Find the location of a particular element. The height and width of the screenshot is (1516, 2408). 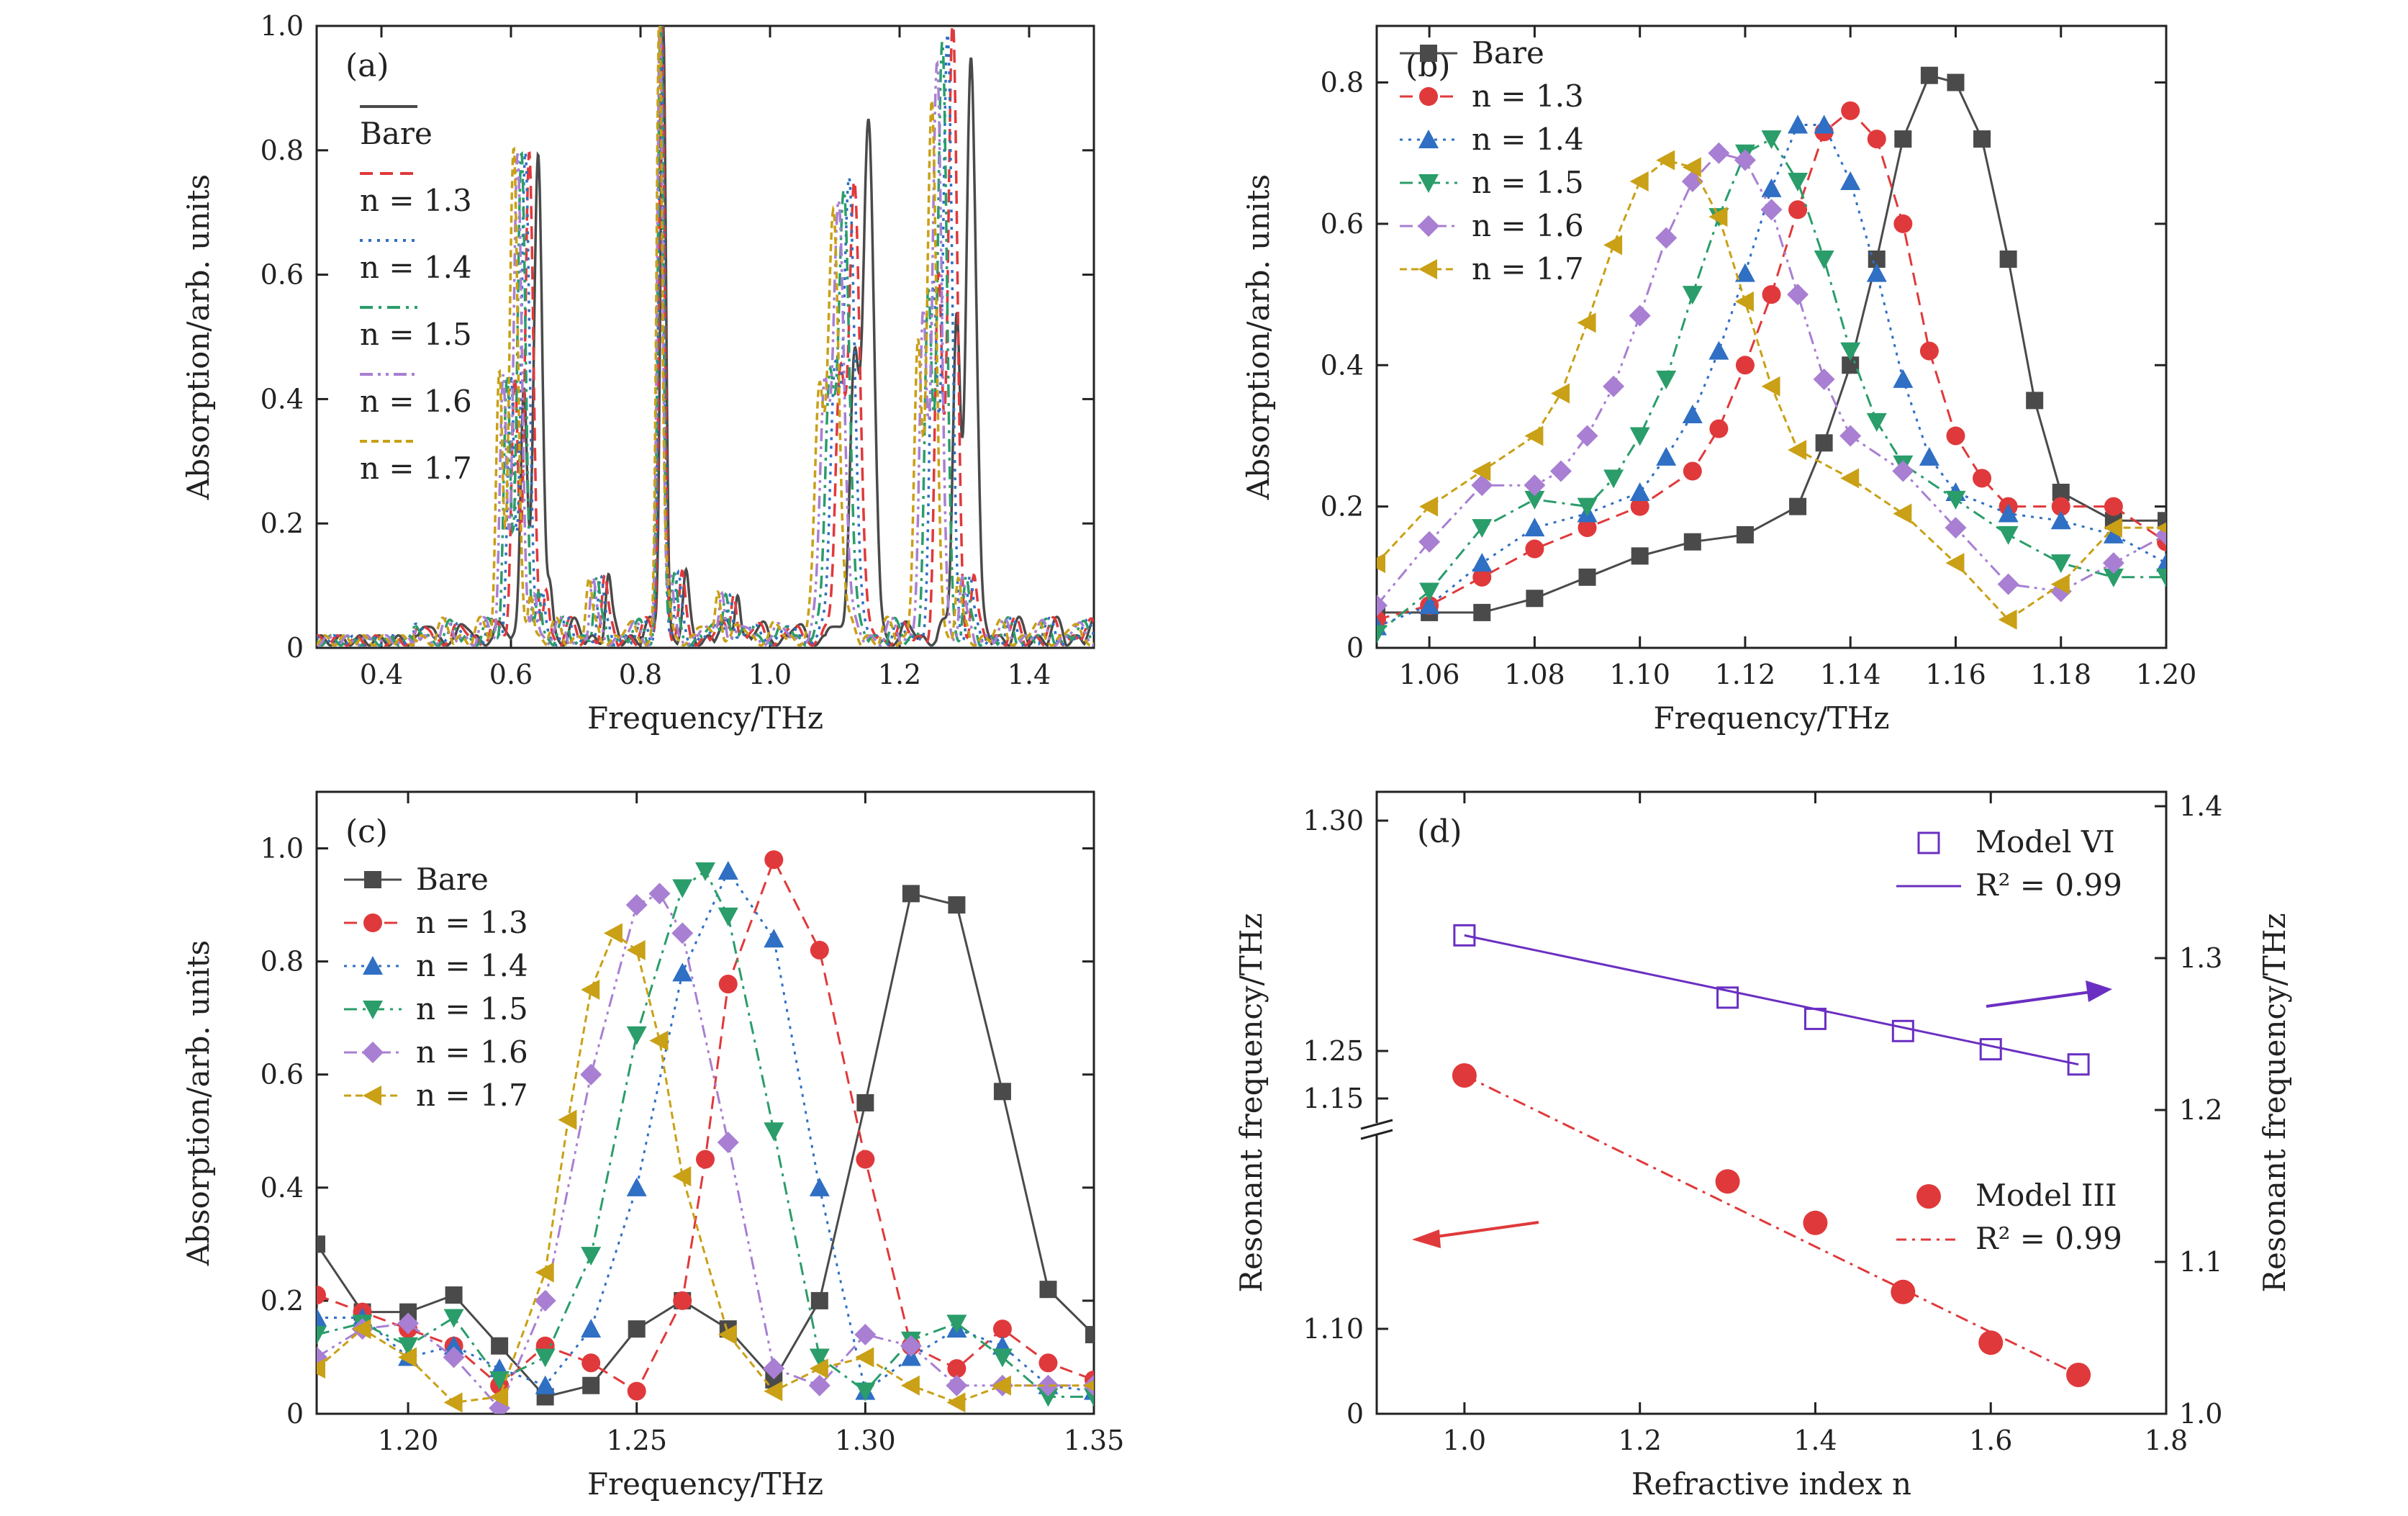

legend-marker-bare is located at coordinates (372, 879).